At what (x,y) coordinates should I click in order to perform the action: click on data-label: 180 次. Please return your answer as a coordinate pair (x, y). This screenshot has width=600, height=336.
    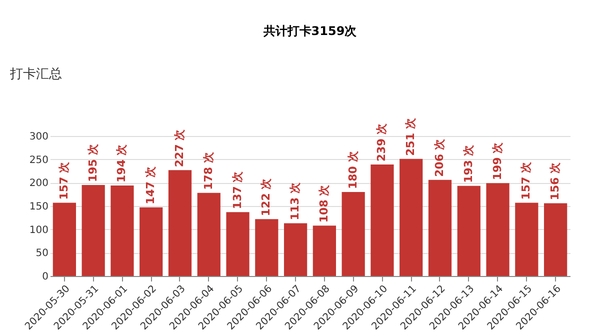
    Looking at the image, I should click on (353, 169).